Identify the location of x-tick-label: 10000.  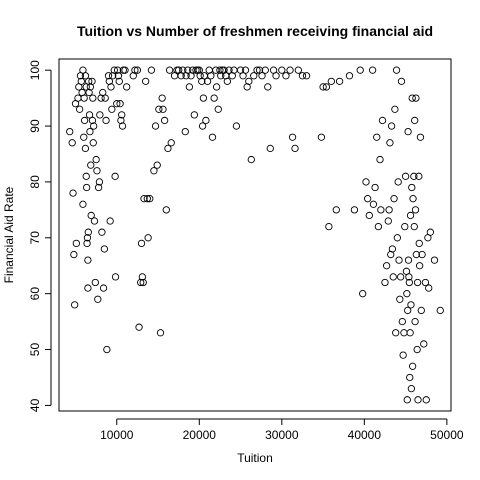
(117, 435).